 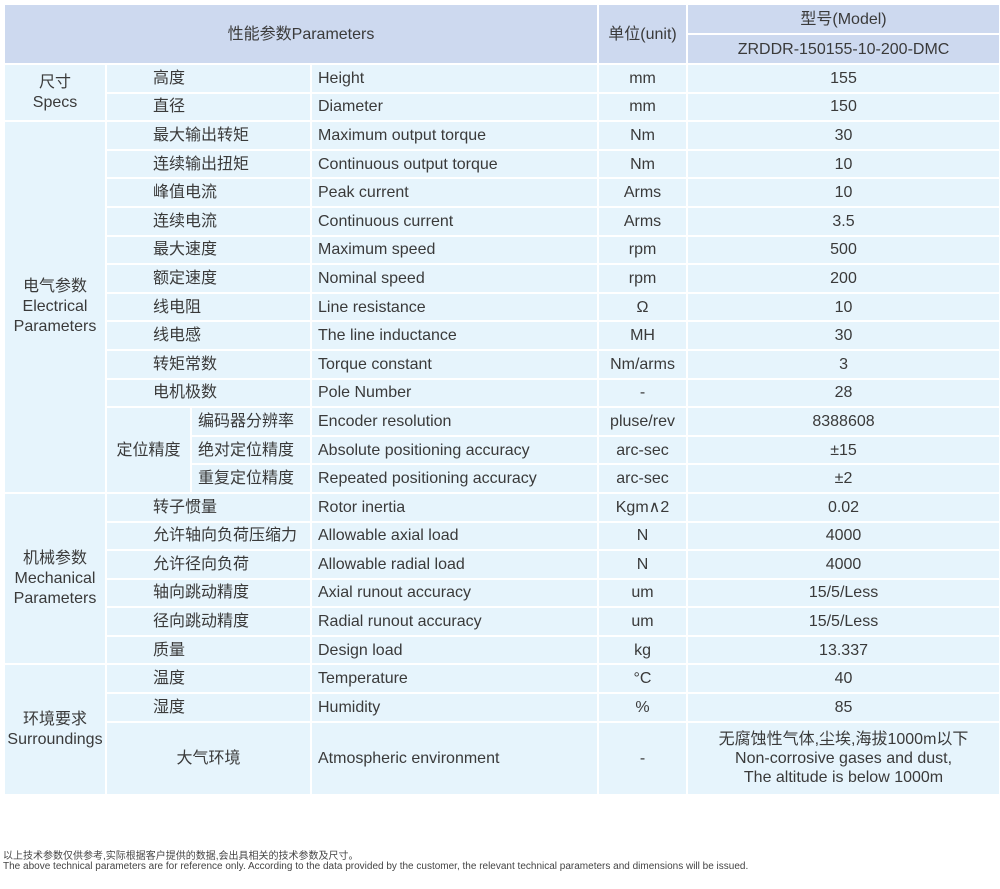 I want to click on param-name-cn: 允许径向负荷, so click(x=208, y=564).